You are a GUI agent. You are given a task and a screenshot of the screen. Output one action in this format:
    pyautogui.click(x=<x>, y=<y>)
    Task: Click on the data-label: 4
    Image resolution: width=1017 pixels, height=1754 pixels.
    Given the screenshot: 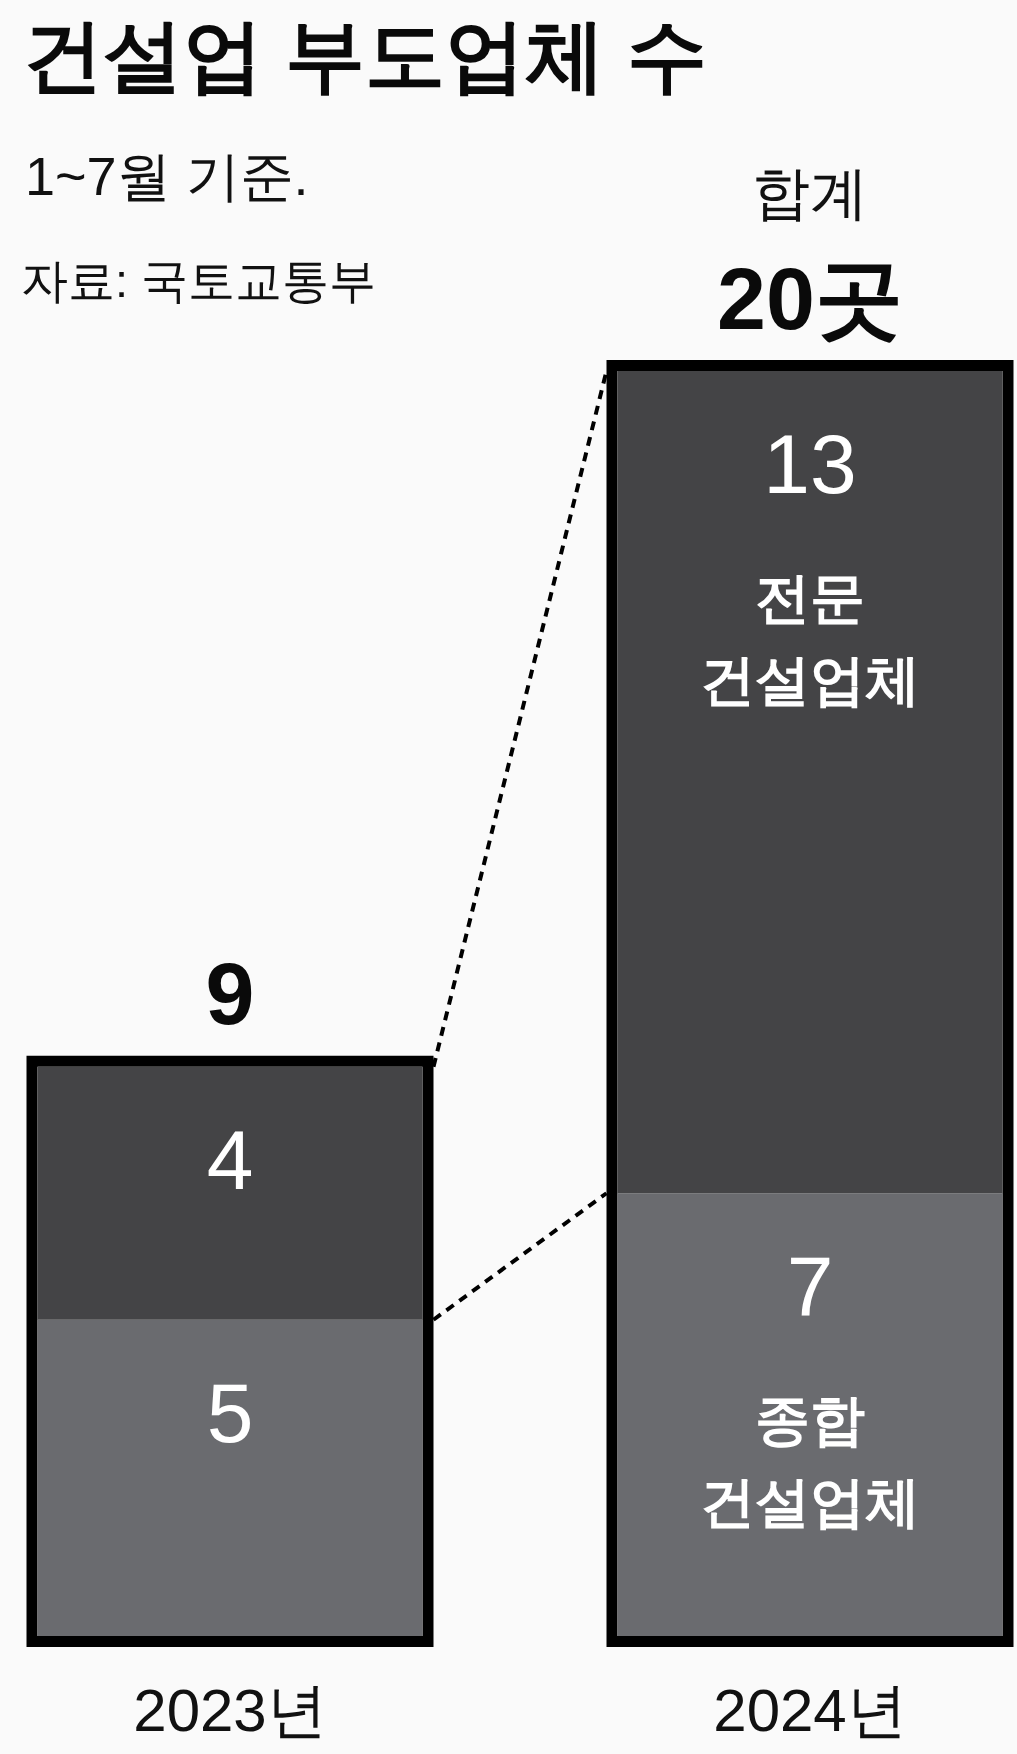 What is the action you would take?
    pyautogui.click(x=230, y=1159)
    